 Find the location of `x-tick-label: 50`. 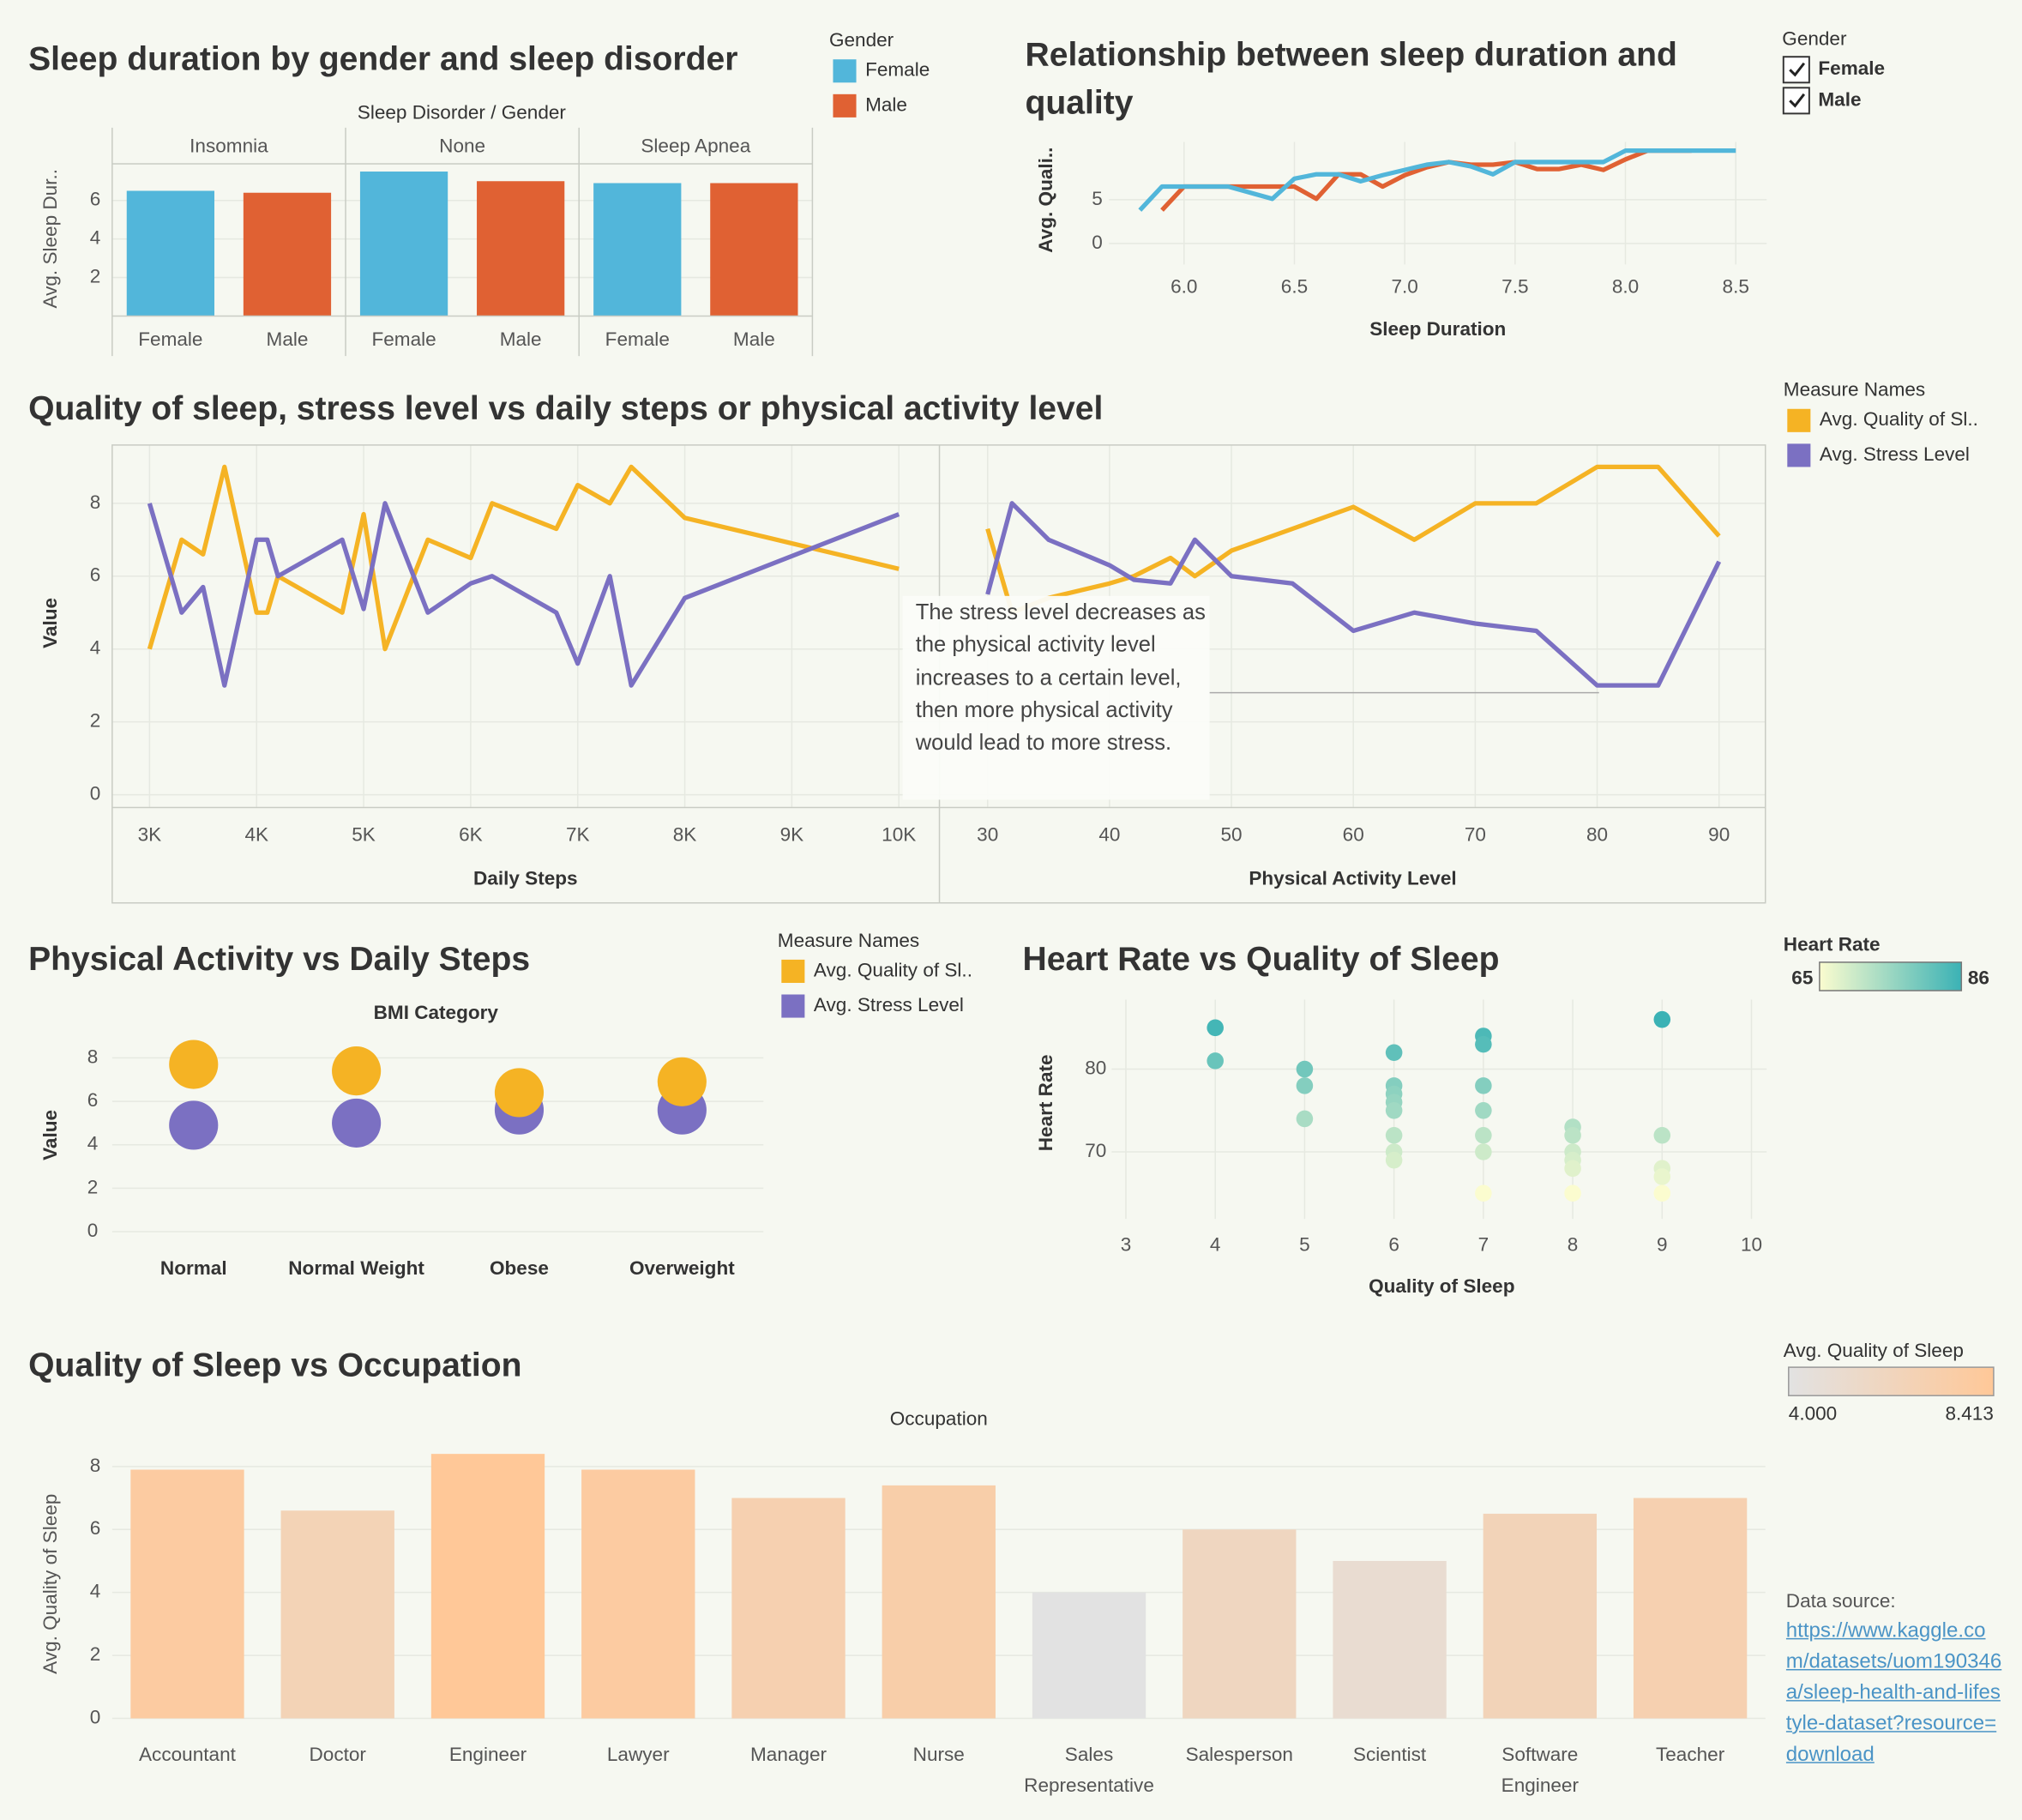

x-tick-label: 50 is located at coordinates (1232, 834).